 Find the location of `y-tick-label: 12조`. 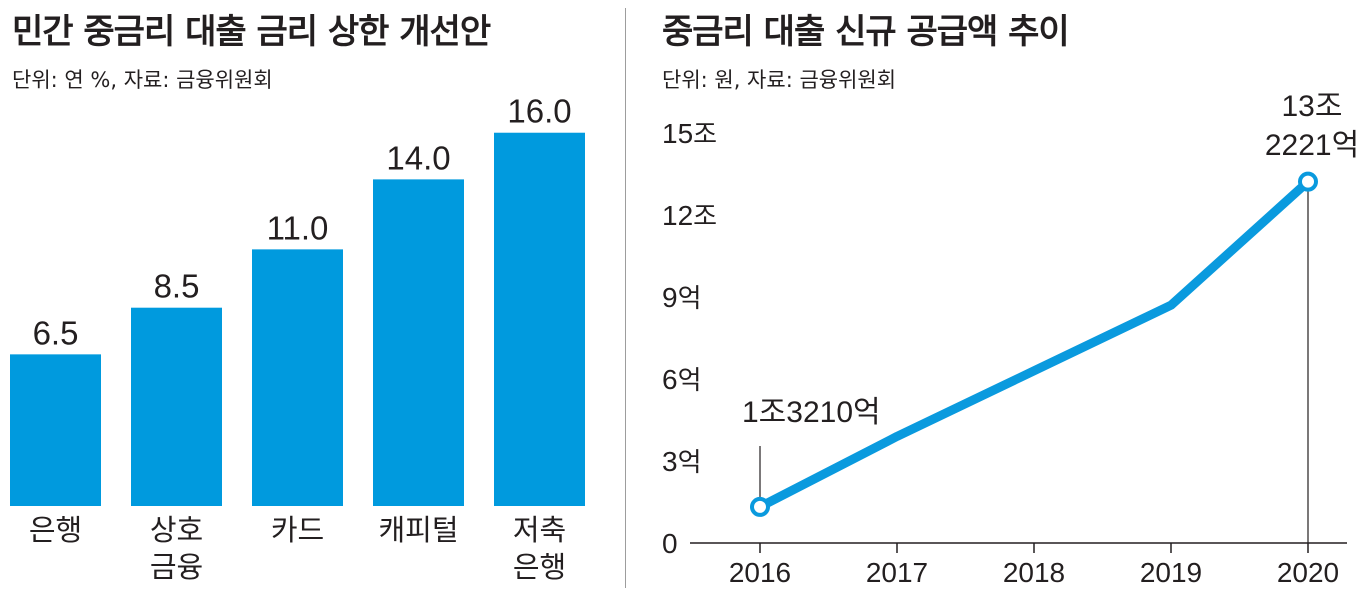

y-tick-label: 12조 is located at coordinates (689, 215).